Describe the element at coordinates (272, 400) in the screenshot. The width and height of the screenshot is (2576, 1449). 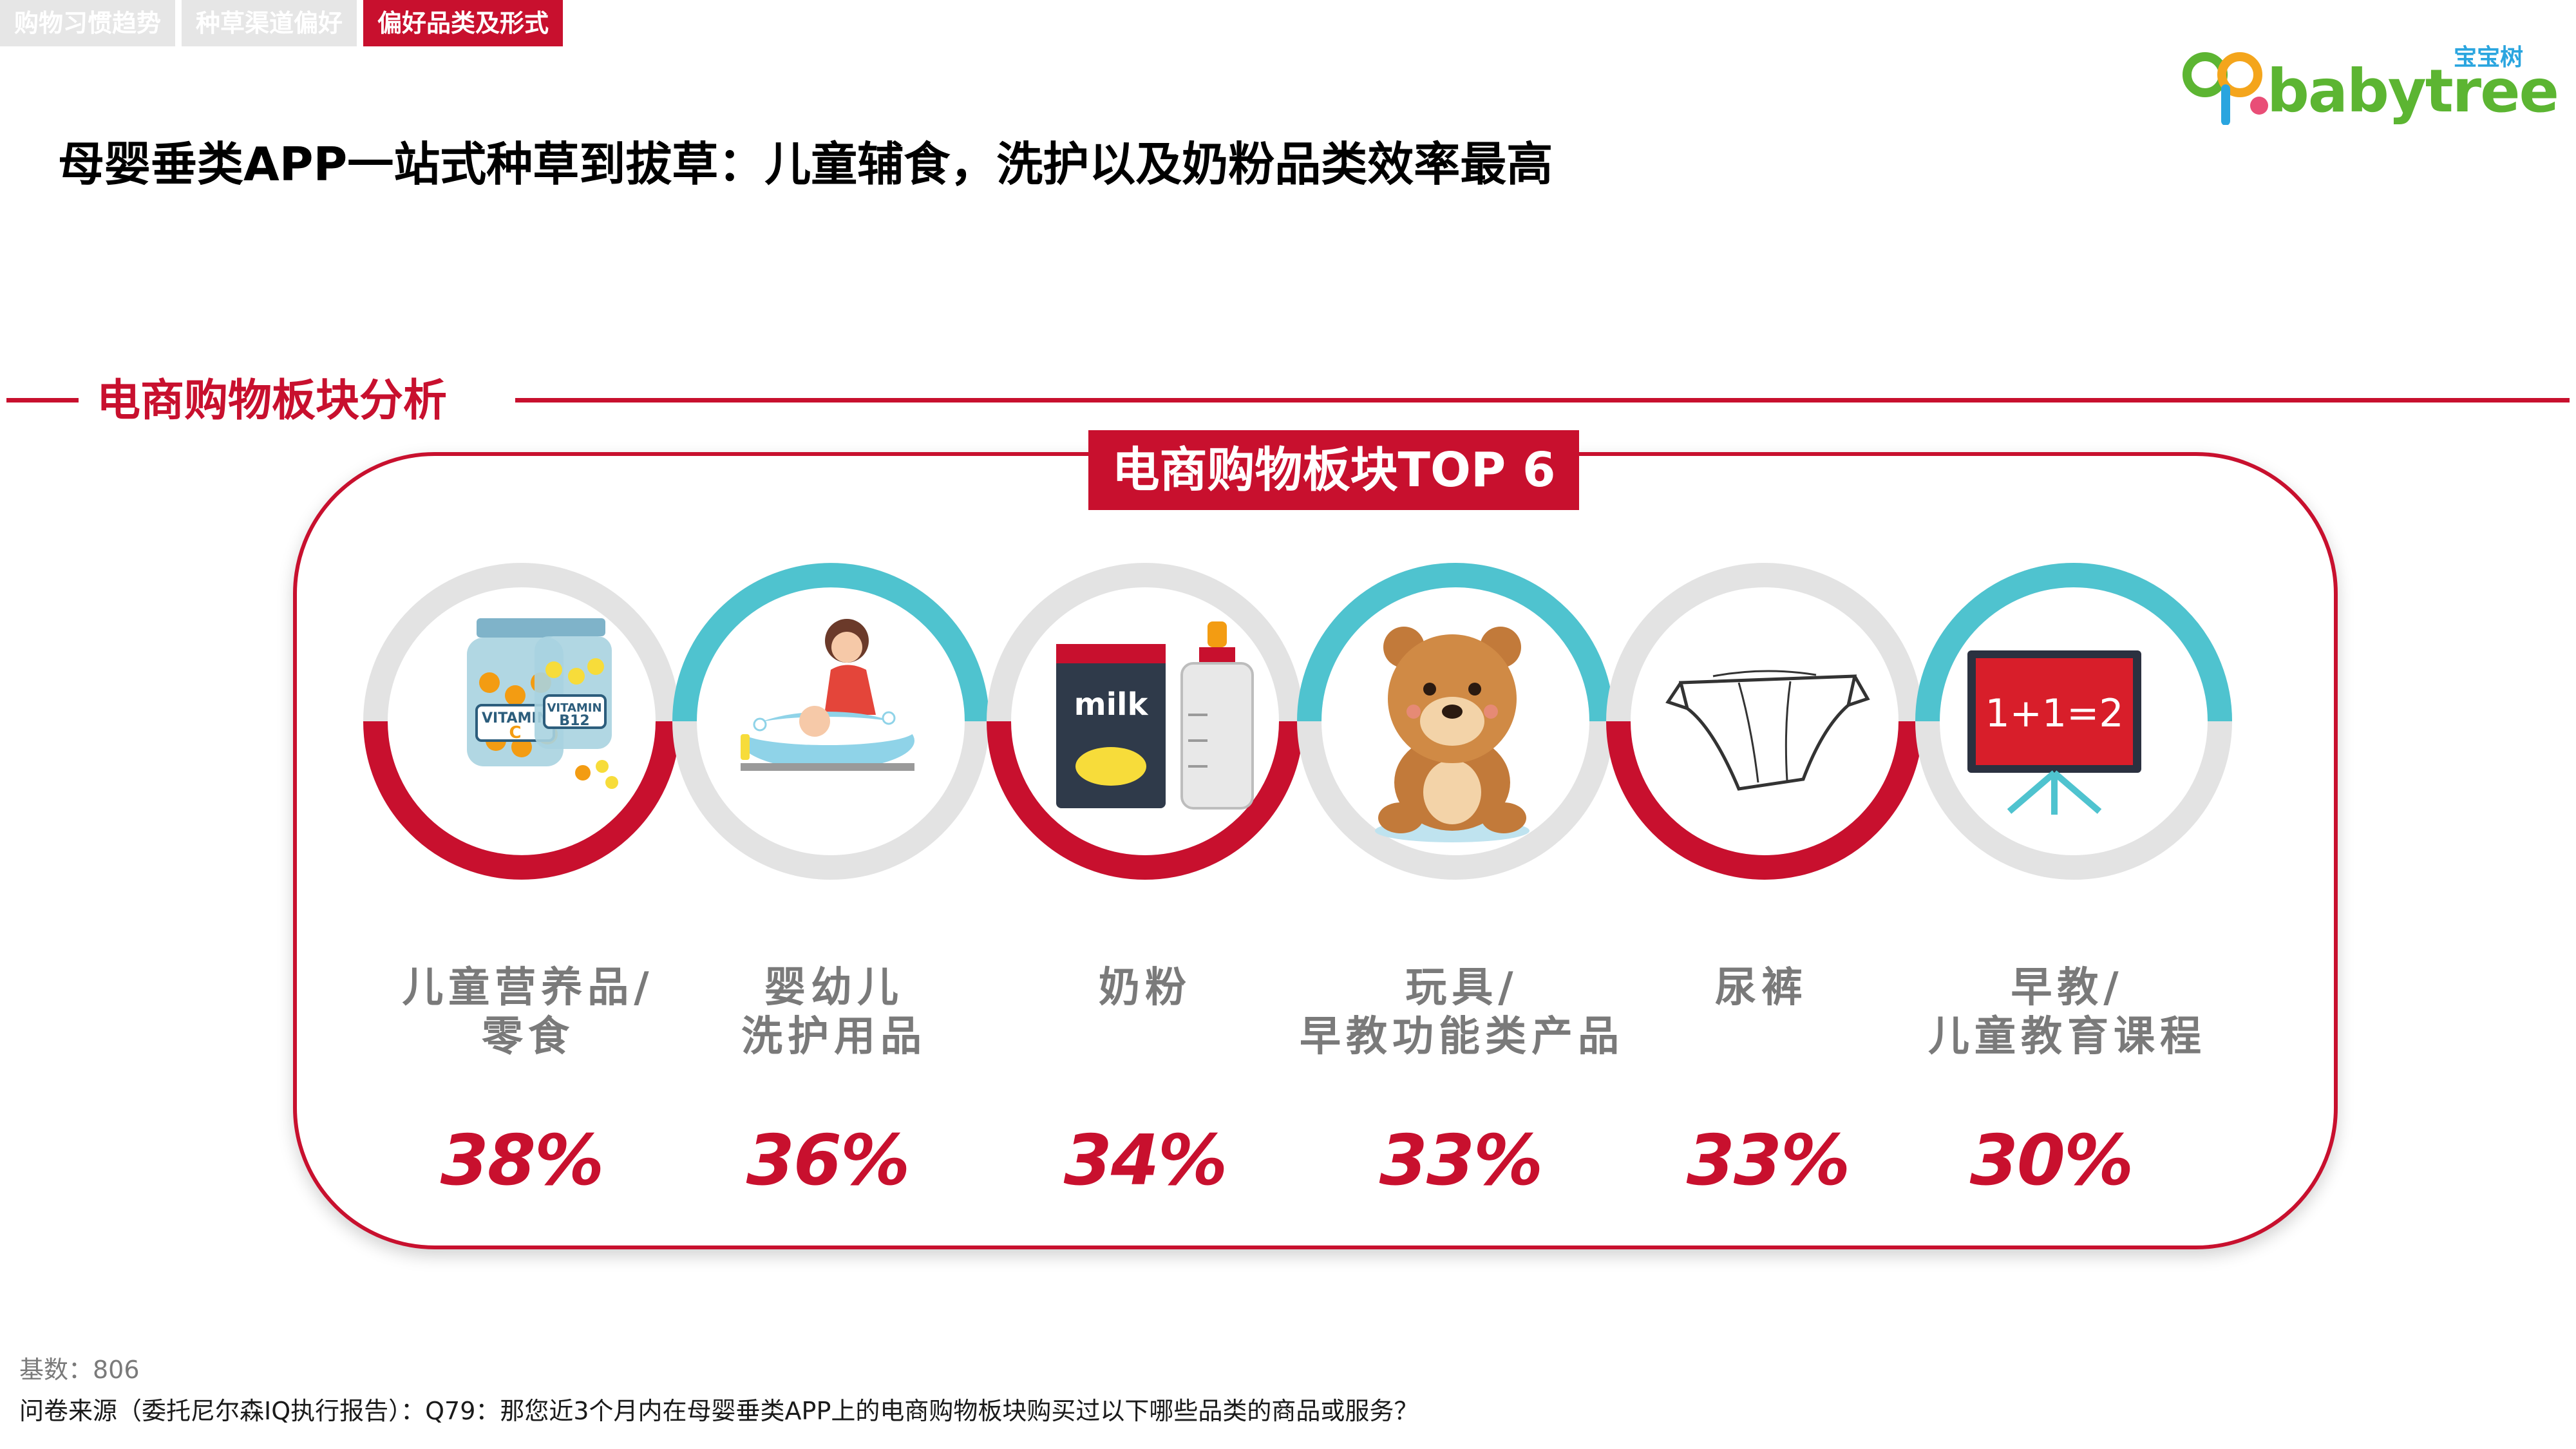
I see `section-title: 电商购物板块分析` at that location.